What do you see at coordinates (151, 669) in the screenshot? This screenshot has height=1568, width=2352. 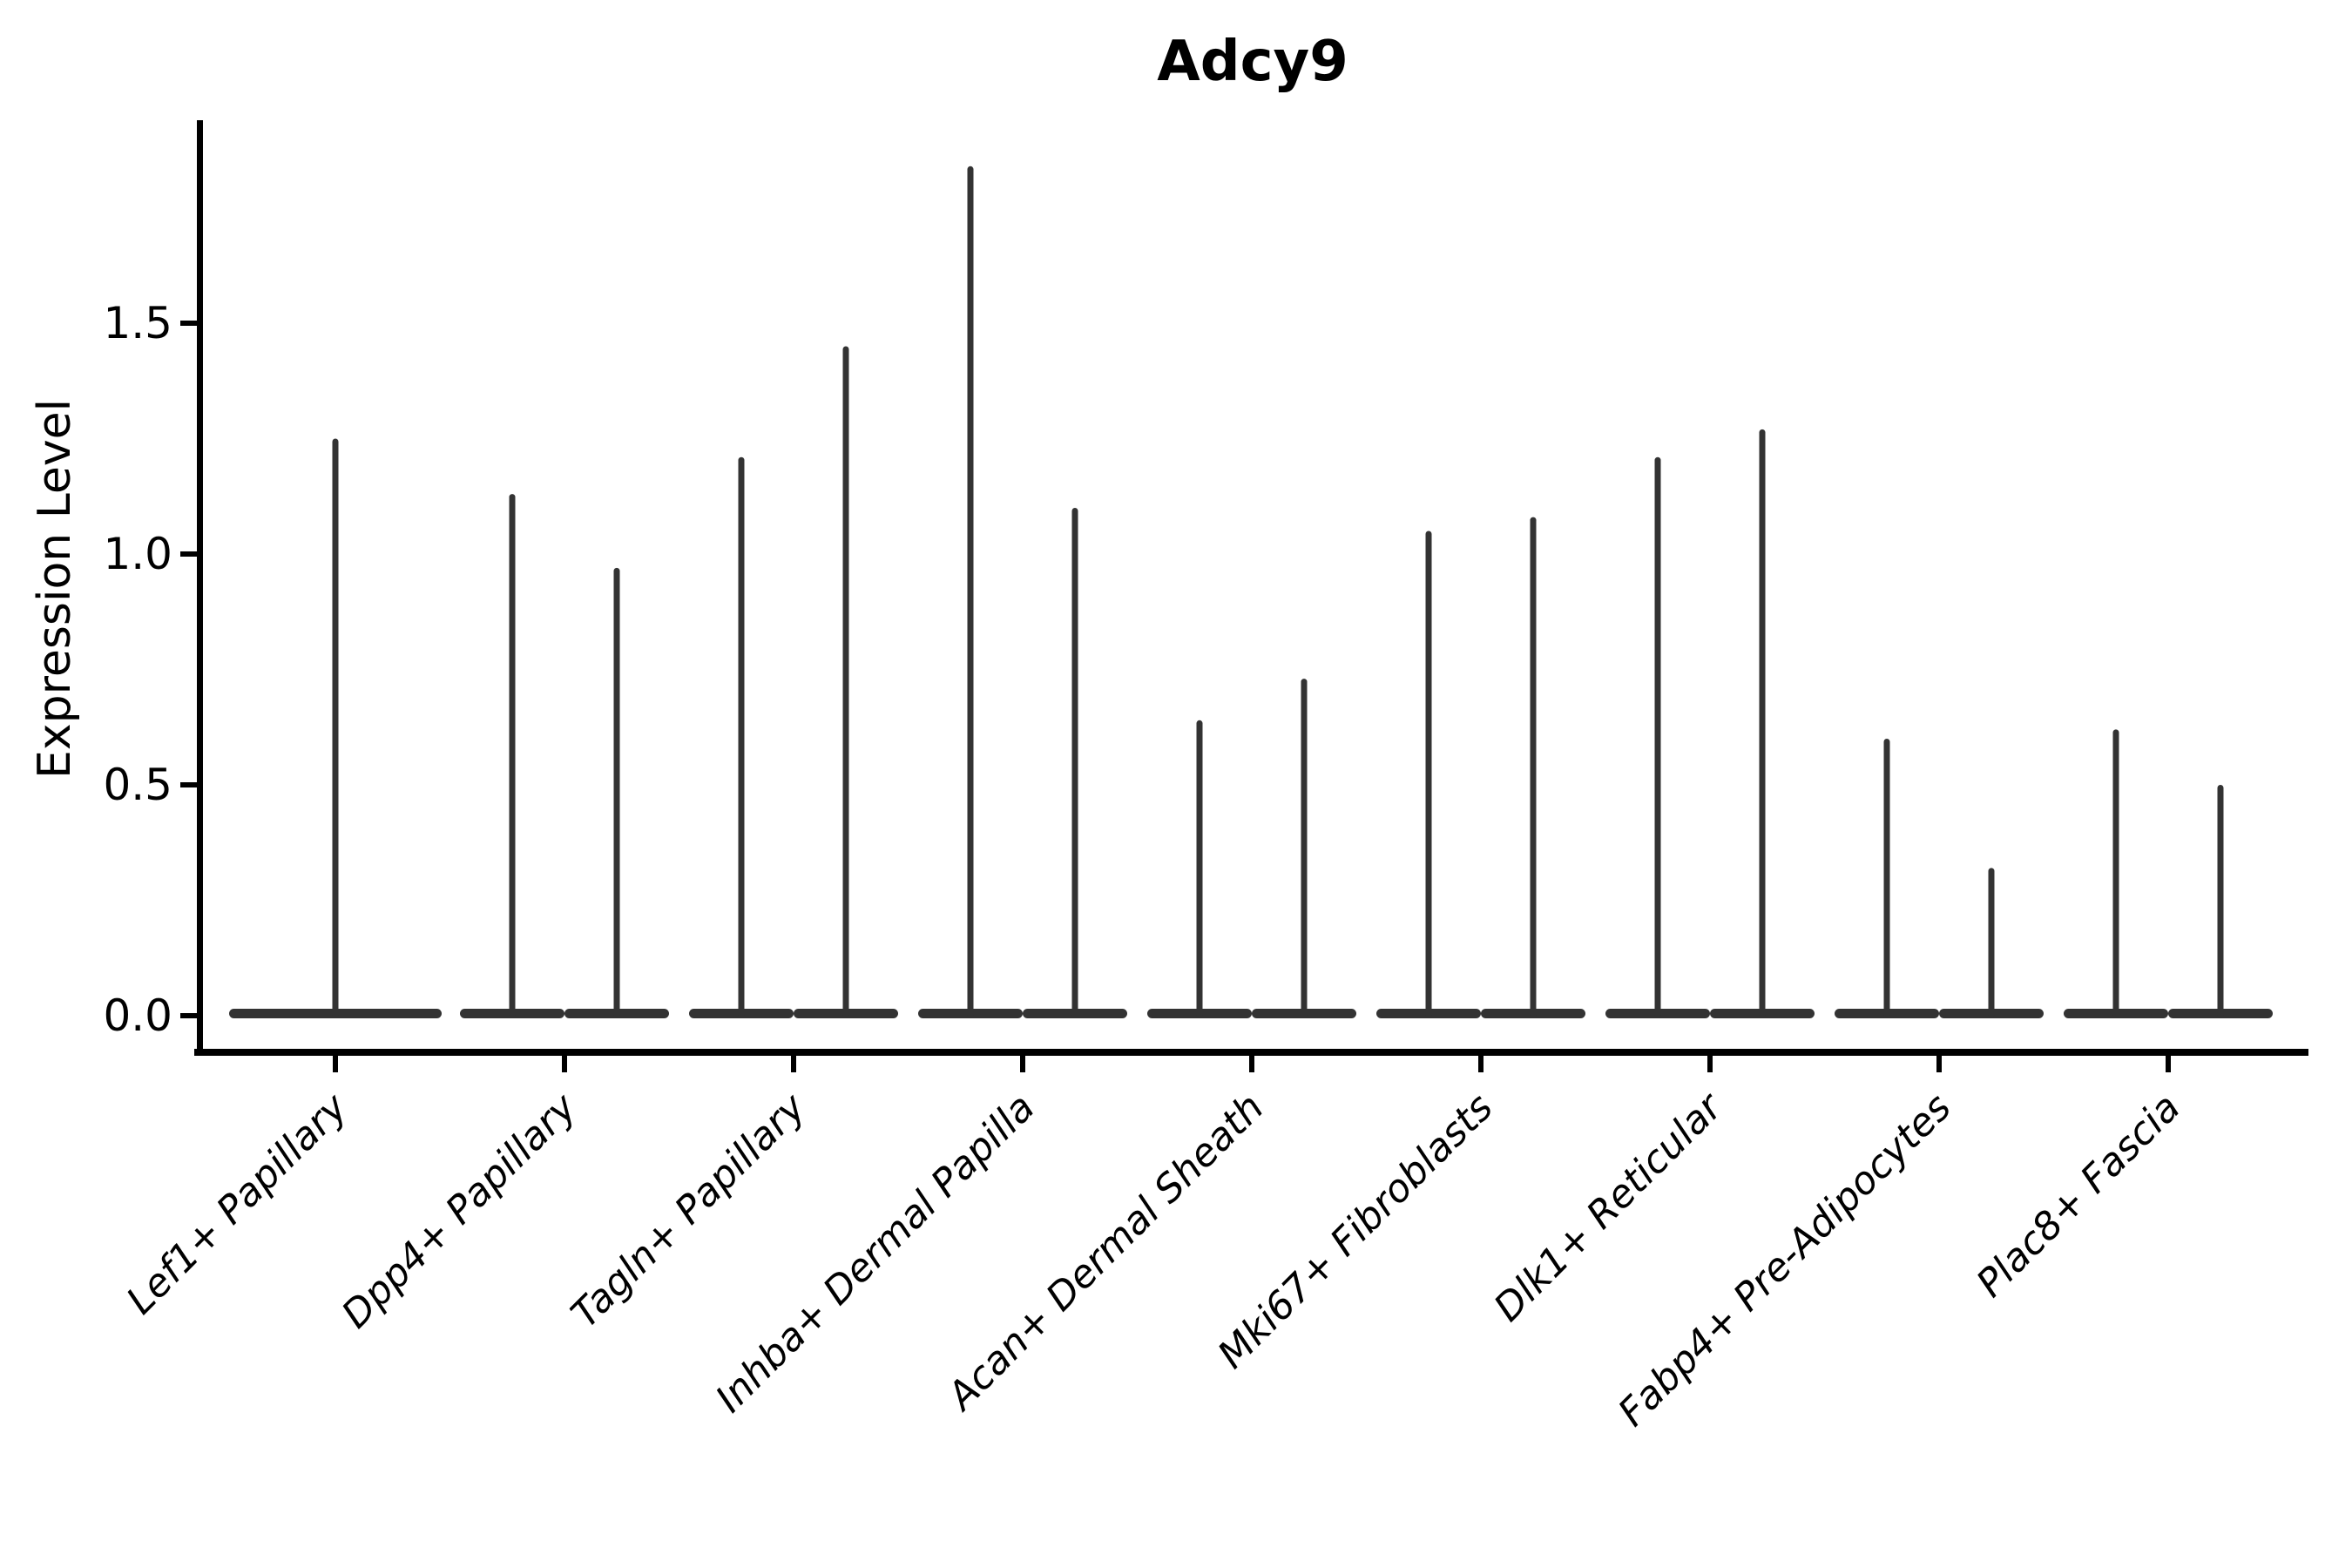 I see `y-axis-ticks: 0.0 0.5 1.0 1.5` at bounding box center [151, 669].